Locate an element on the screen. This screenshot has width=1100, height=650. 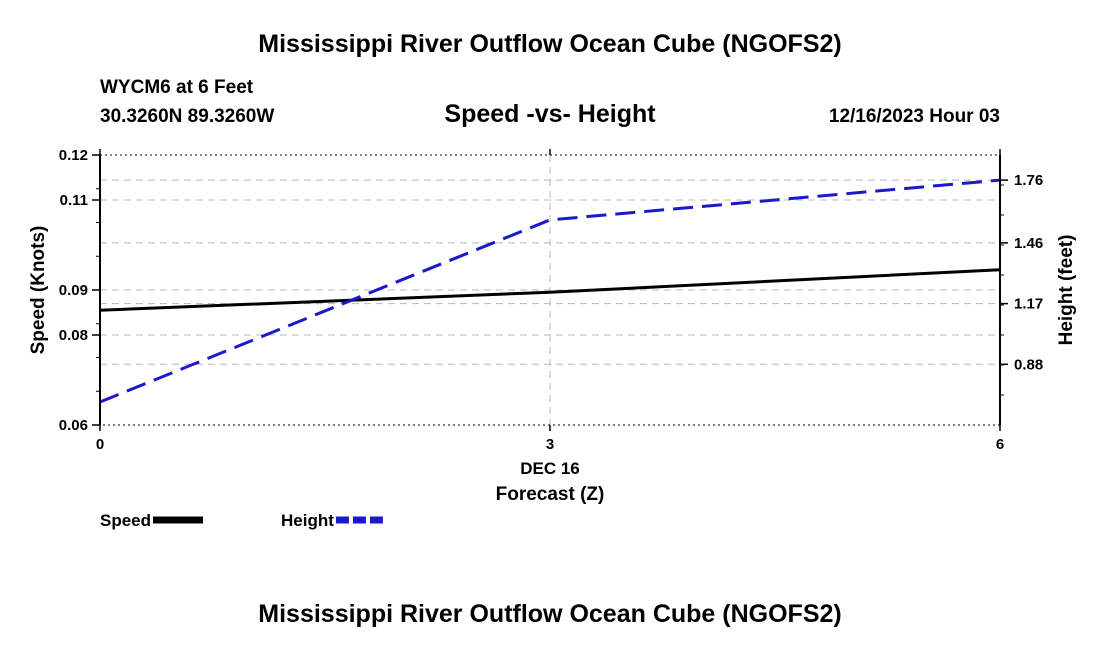
x-axis-date-label: DEC 16 is located at coordinates (550, 468).